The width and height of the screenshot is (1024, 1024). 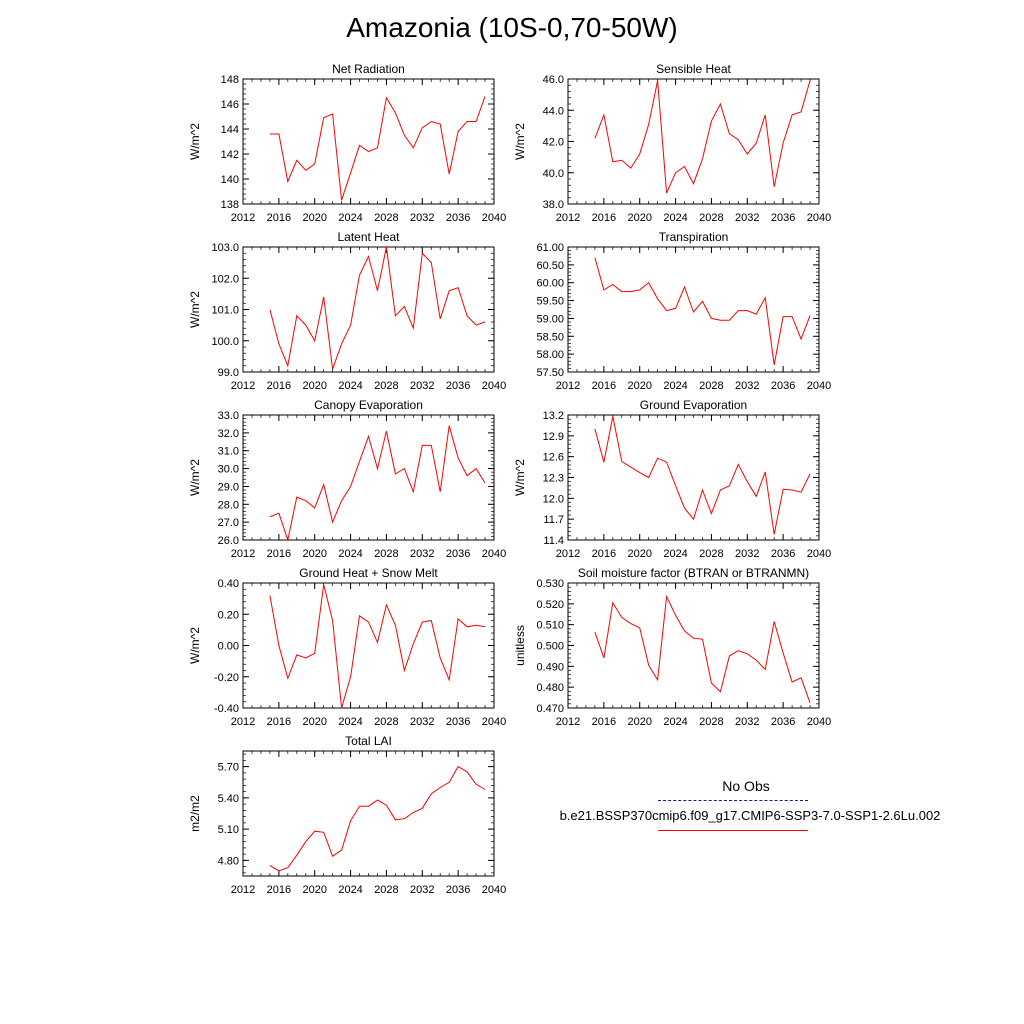 I want to click on y-tick-label: 12.0, so click(x=553, y=499).